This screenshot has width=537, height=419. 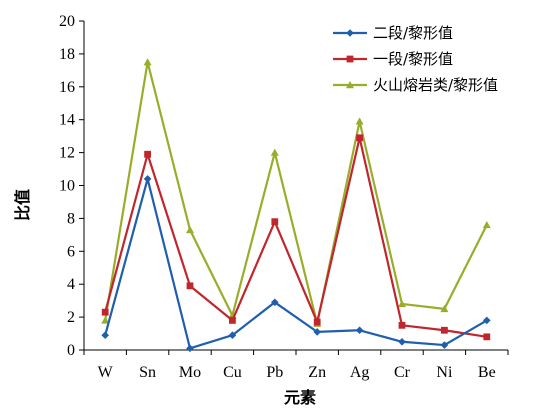 What do you see at coordinates (317, 372) in the screenshot?
I see `x-tick-label: Zn` at bounding box center [317, 372].